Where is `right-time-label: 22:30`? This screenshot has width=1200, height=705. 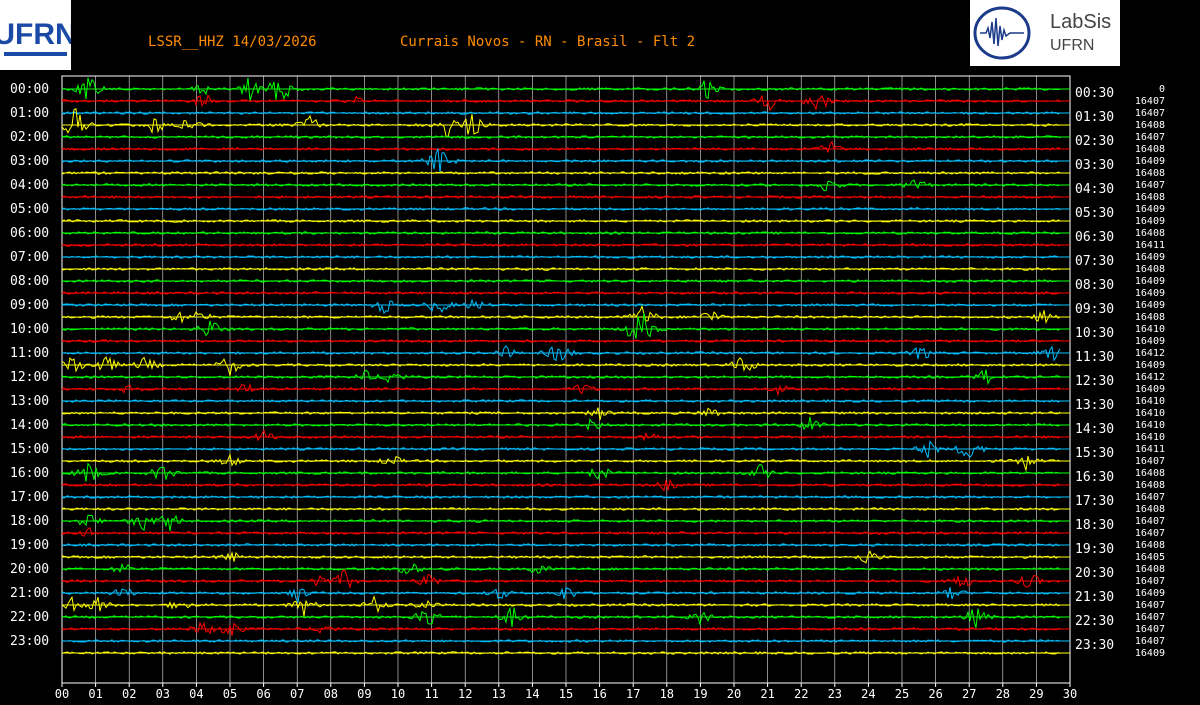
right-time-label: 22:30 is located at coordinates (1094, 621).